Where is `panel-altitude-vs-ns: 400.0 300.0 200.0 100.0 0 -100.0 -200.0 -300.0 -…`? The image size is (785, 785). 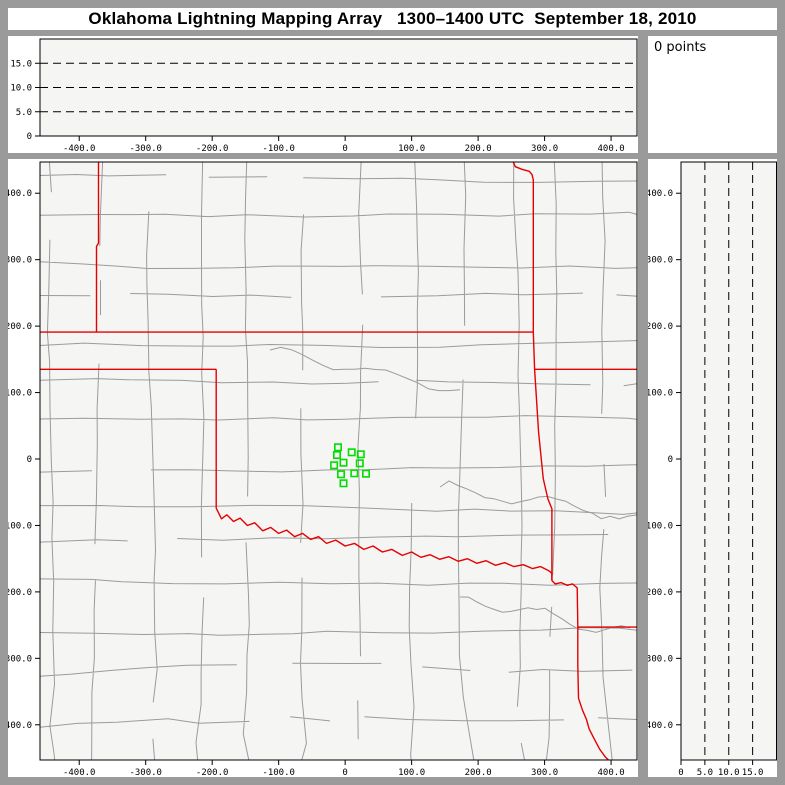
panel-altitude-vs-ns: 400.0 300.0 200.0 100.0 0 -100.0 -200.0 -300.0 -… is located at coordinates (712, 468).